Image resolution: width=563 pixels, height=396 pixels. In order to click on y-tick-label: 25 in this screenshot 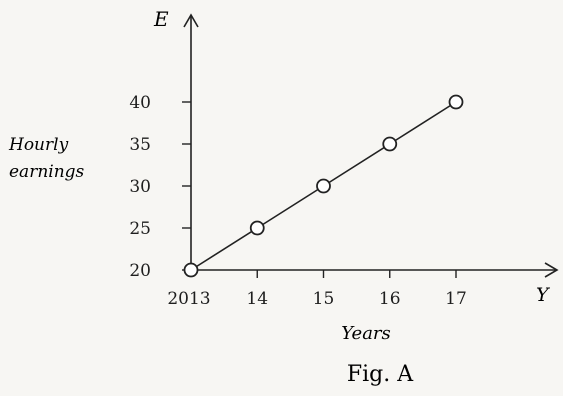, I will do `click(140, 229)`.